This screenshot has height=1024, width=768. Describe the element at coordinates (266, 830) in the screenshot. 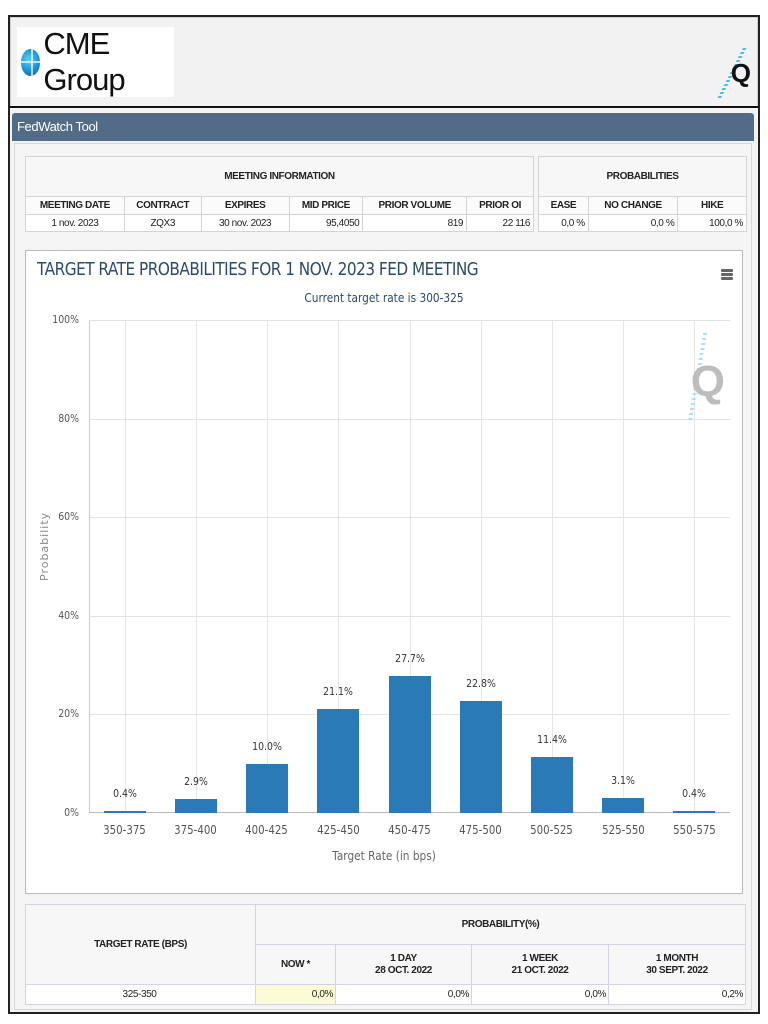

I see `x-tick-label: 400-425` at that location.